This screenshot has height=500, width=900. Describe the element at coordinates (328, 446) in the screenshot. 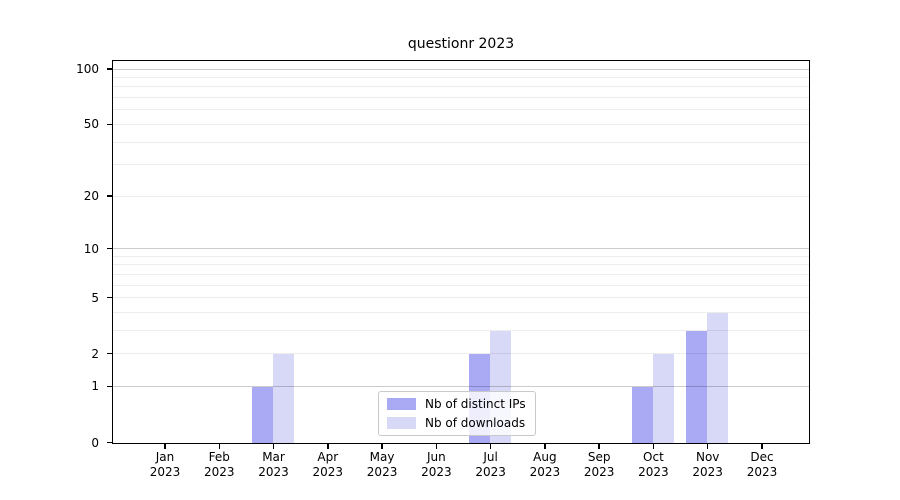

I see `x-tick-mark-Apr` at that location.